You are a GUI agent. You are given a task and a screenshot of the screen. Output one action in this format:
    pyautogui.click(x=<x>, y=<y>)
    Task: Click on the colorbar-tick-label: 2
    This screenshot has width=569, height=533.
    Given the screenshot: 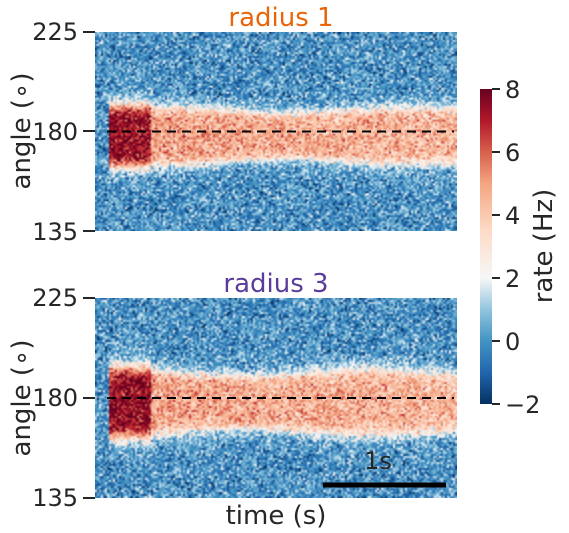 What is the action you would take?
    pyautogui.click(x=512, y=279)
    